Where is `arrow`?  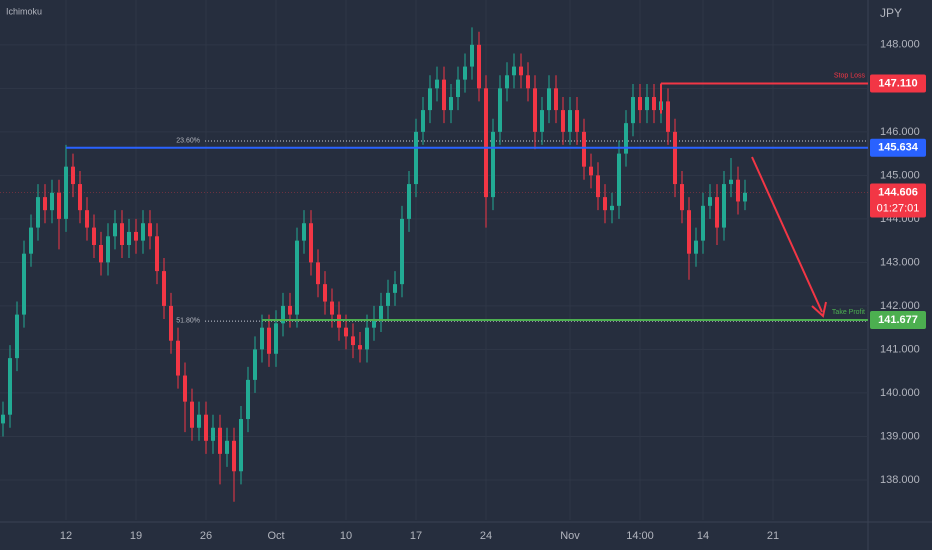 arrow is located at coordinates (787, 234).